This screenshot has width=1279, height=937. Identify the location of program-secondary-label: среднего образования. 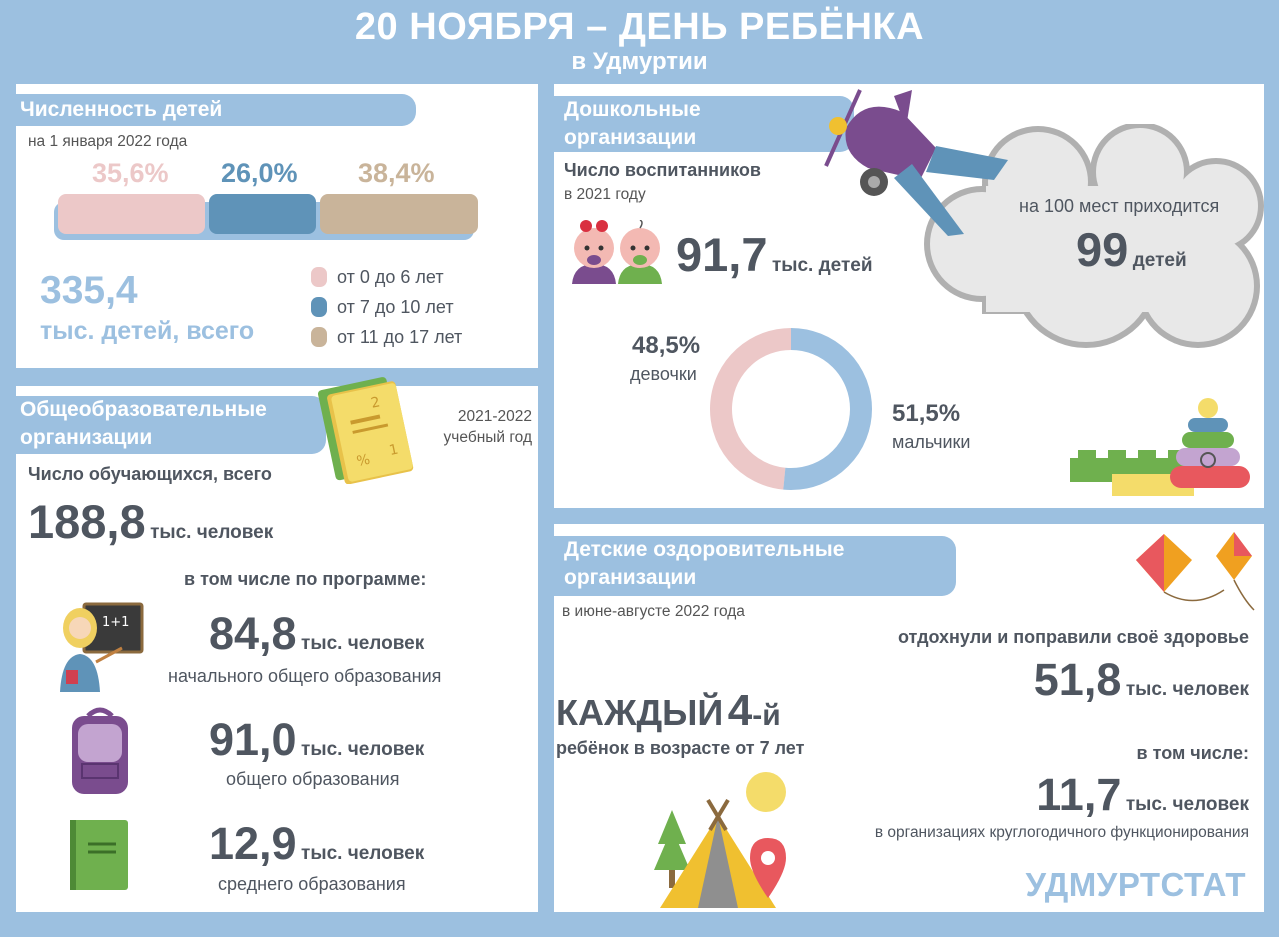
(312, 884).